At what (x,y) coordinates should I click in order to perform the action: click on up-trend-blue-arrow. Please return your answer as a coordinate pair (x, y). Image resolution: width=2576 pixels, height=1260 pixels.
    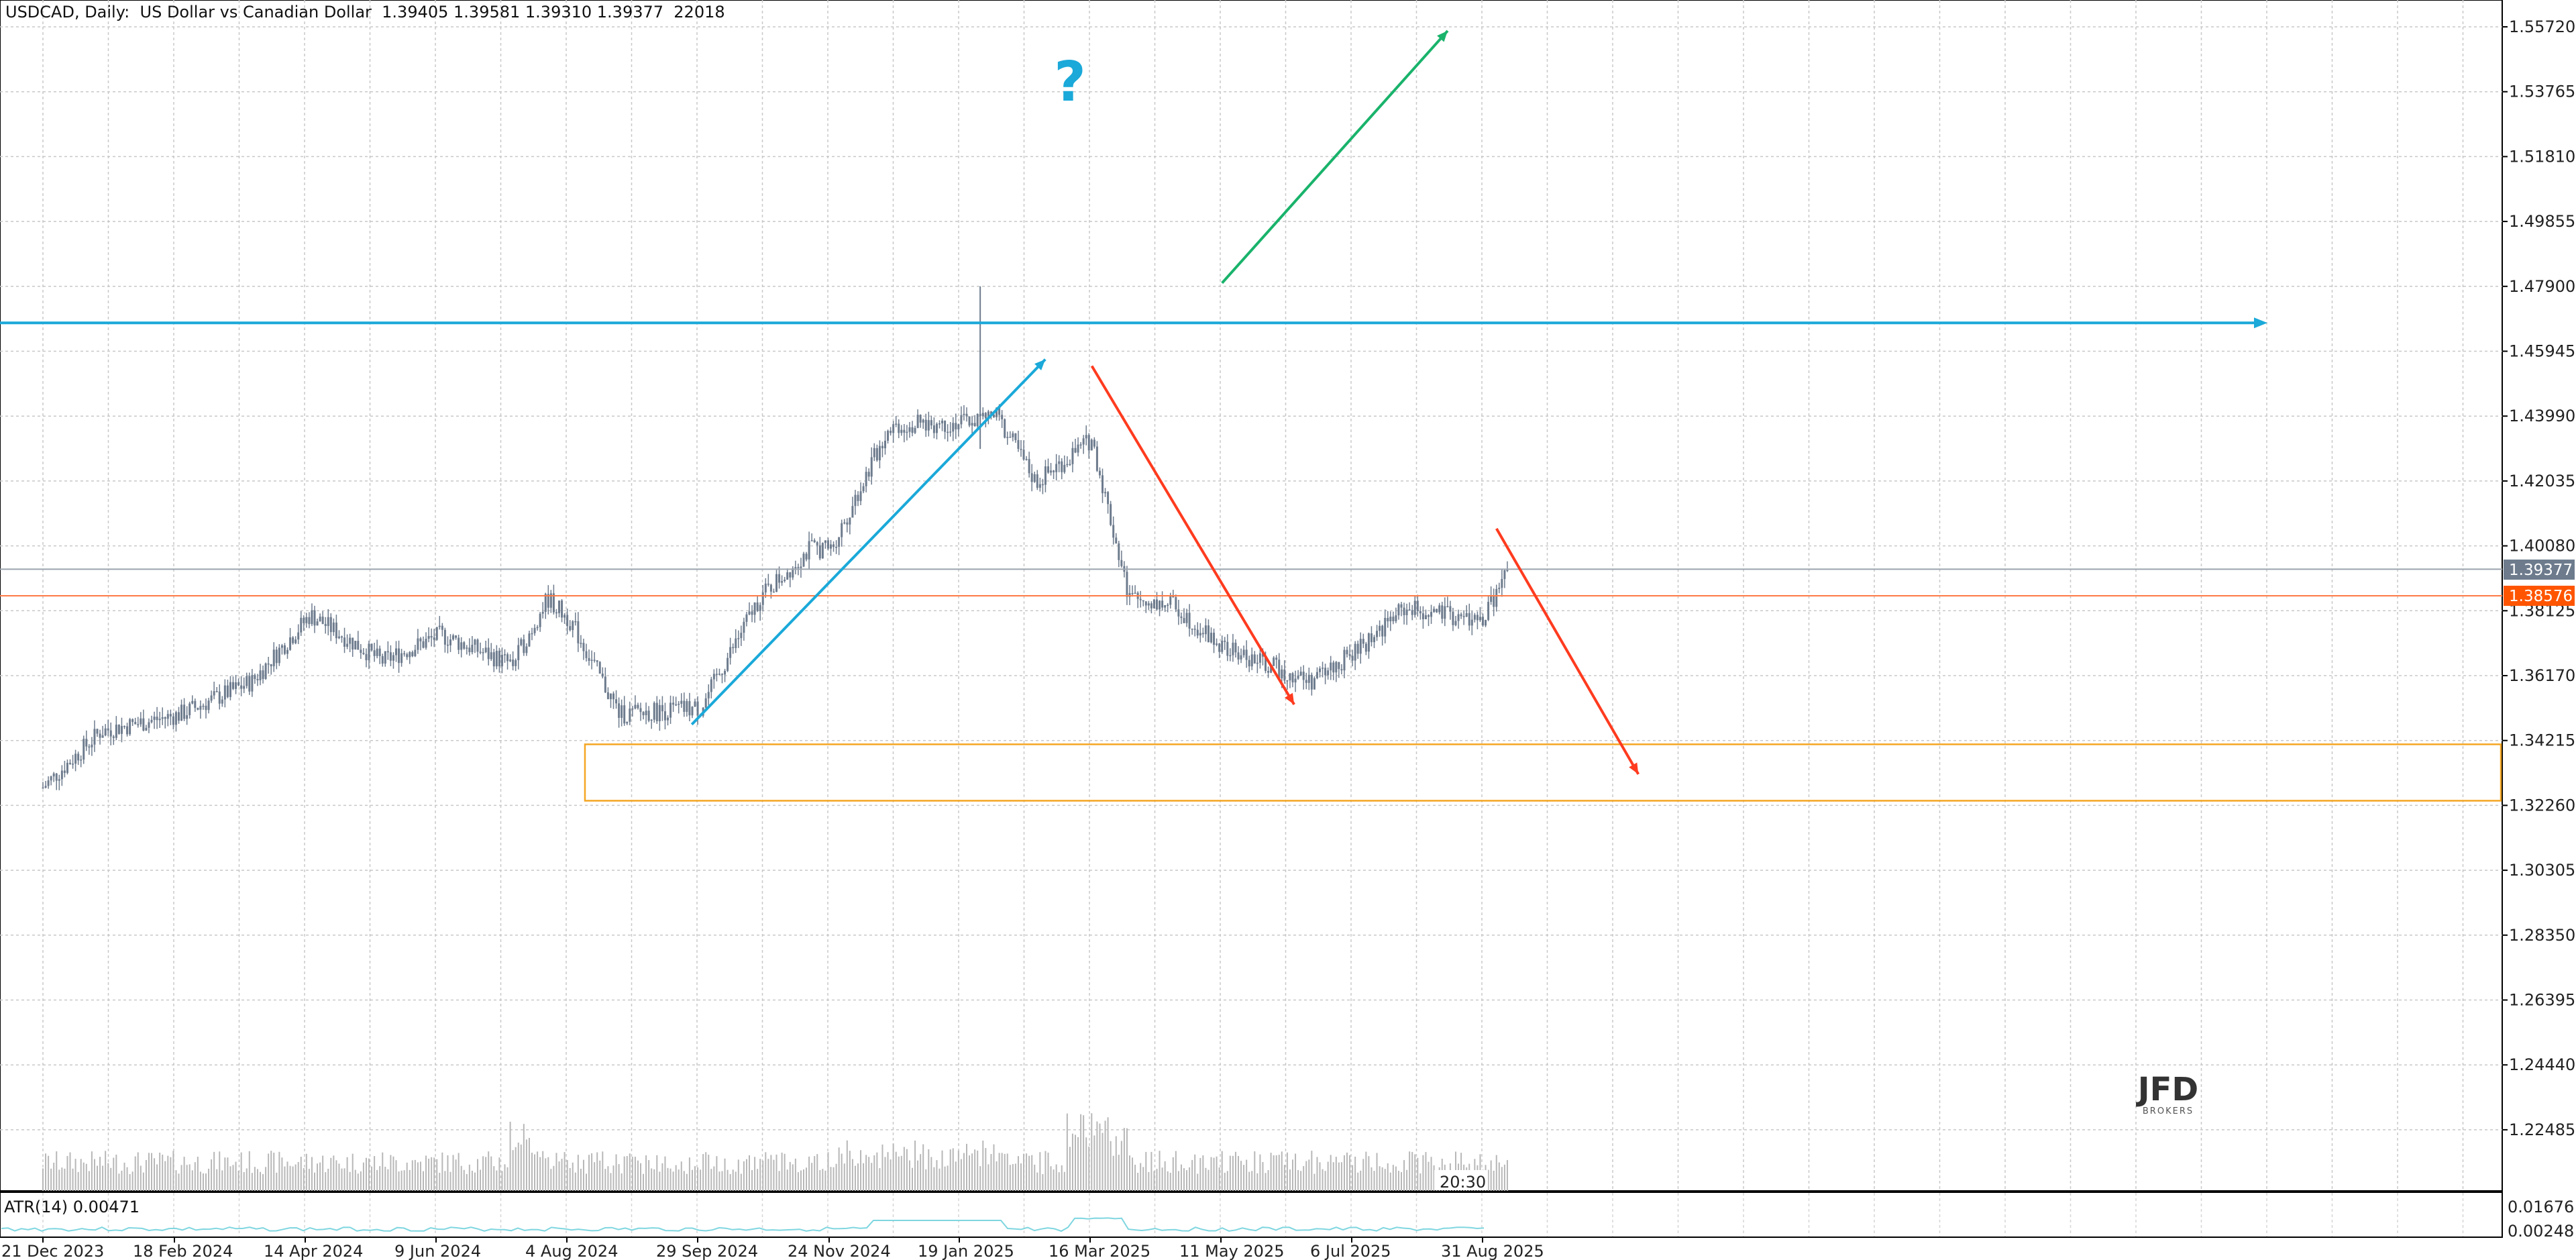
    Looking at the image, I should click on (868, 542).